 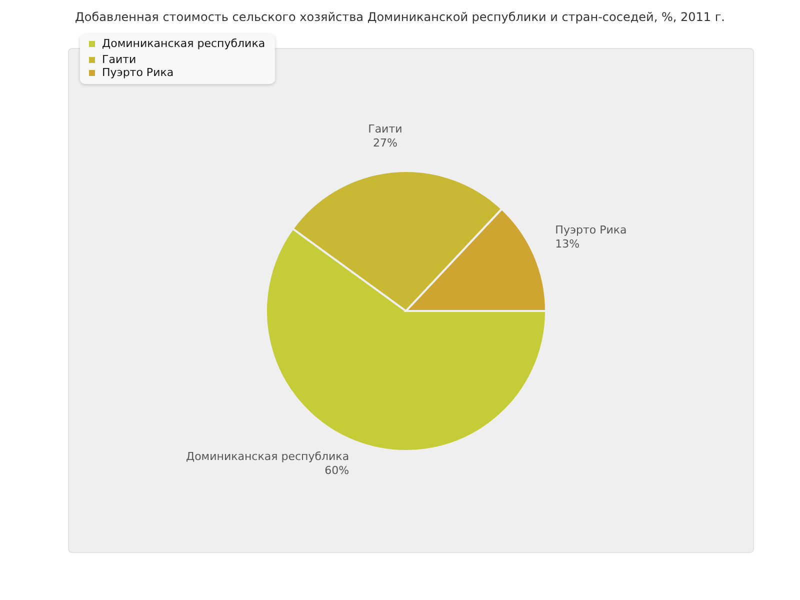 I want to click on legend-label: Гаити, so click(x=119, y=59).